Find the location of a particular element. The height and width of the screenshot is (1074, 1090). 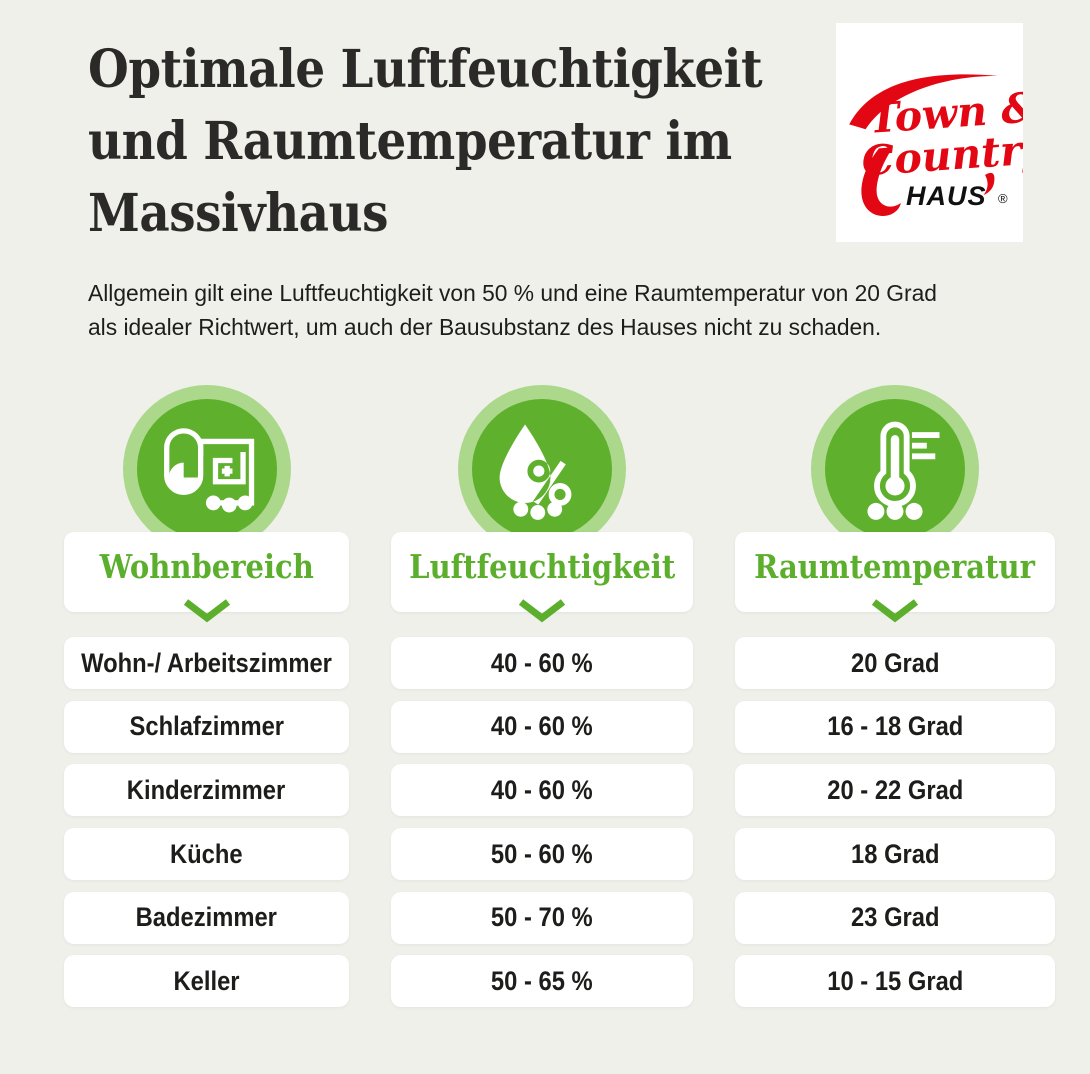

temperature-cell: 20 Grad is located at coordinates (895, 662).